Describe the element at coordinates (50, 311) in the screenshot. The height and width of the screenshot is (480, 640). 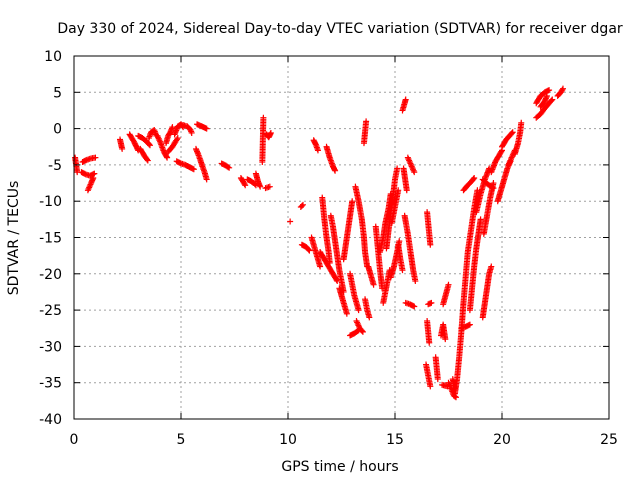
I see `y-tick-label: -25` at that location.